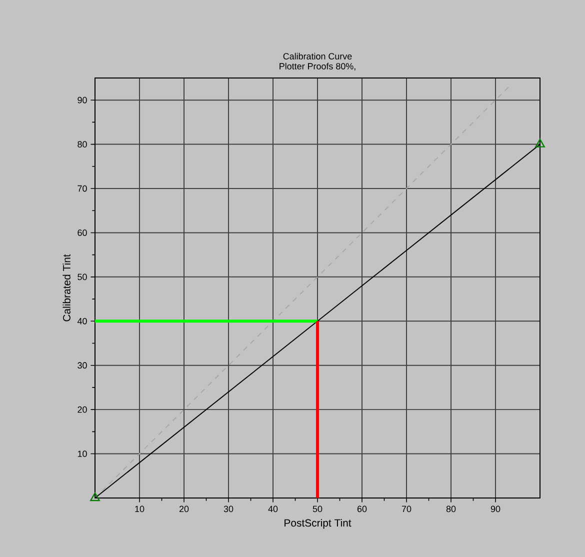 The width and height of the screenshot is (585, 557). What do you see at coordinates (82, 365) in the screenshot?
I see `y-tick-label: 30` at bounding box center [82, 365].